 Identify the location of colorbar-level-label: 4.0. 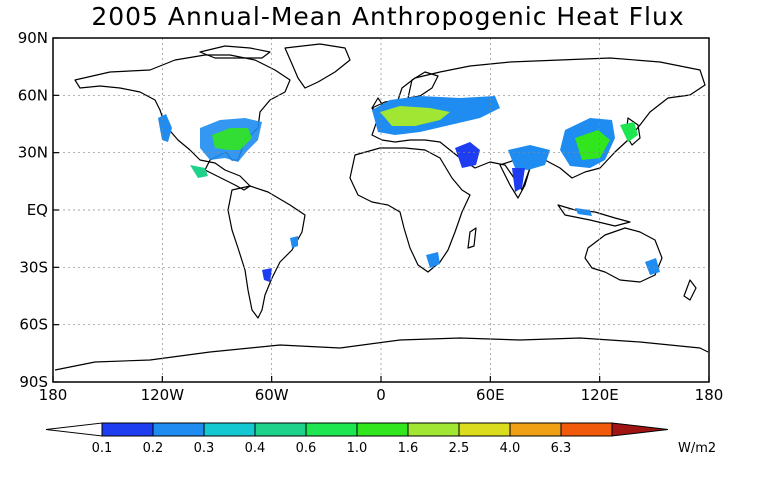
(510, 448).